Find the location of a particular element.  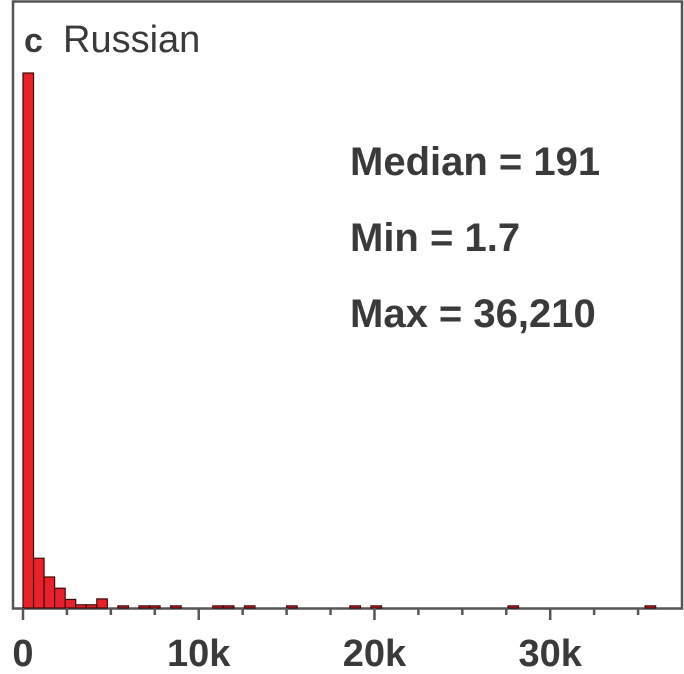

x-tick-label-1: 10k is located at coordinates (199, 653).